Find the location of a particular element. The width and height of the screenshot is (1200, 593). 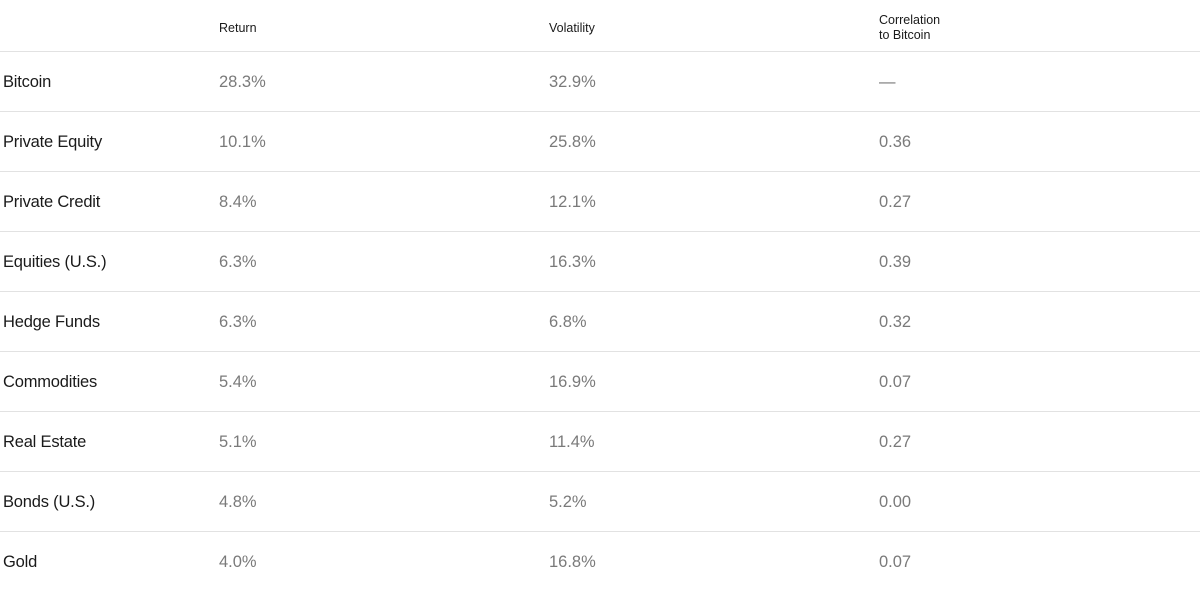

volatility-cell: 5.2% is located at coordinates (568, 502).